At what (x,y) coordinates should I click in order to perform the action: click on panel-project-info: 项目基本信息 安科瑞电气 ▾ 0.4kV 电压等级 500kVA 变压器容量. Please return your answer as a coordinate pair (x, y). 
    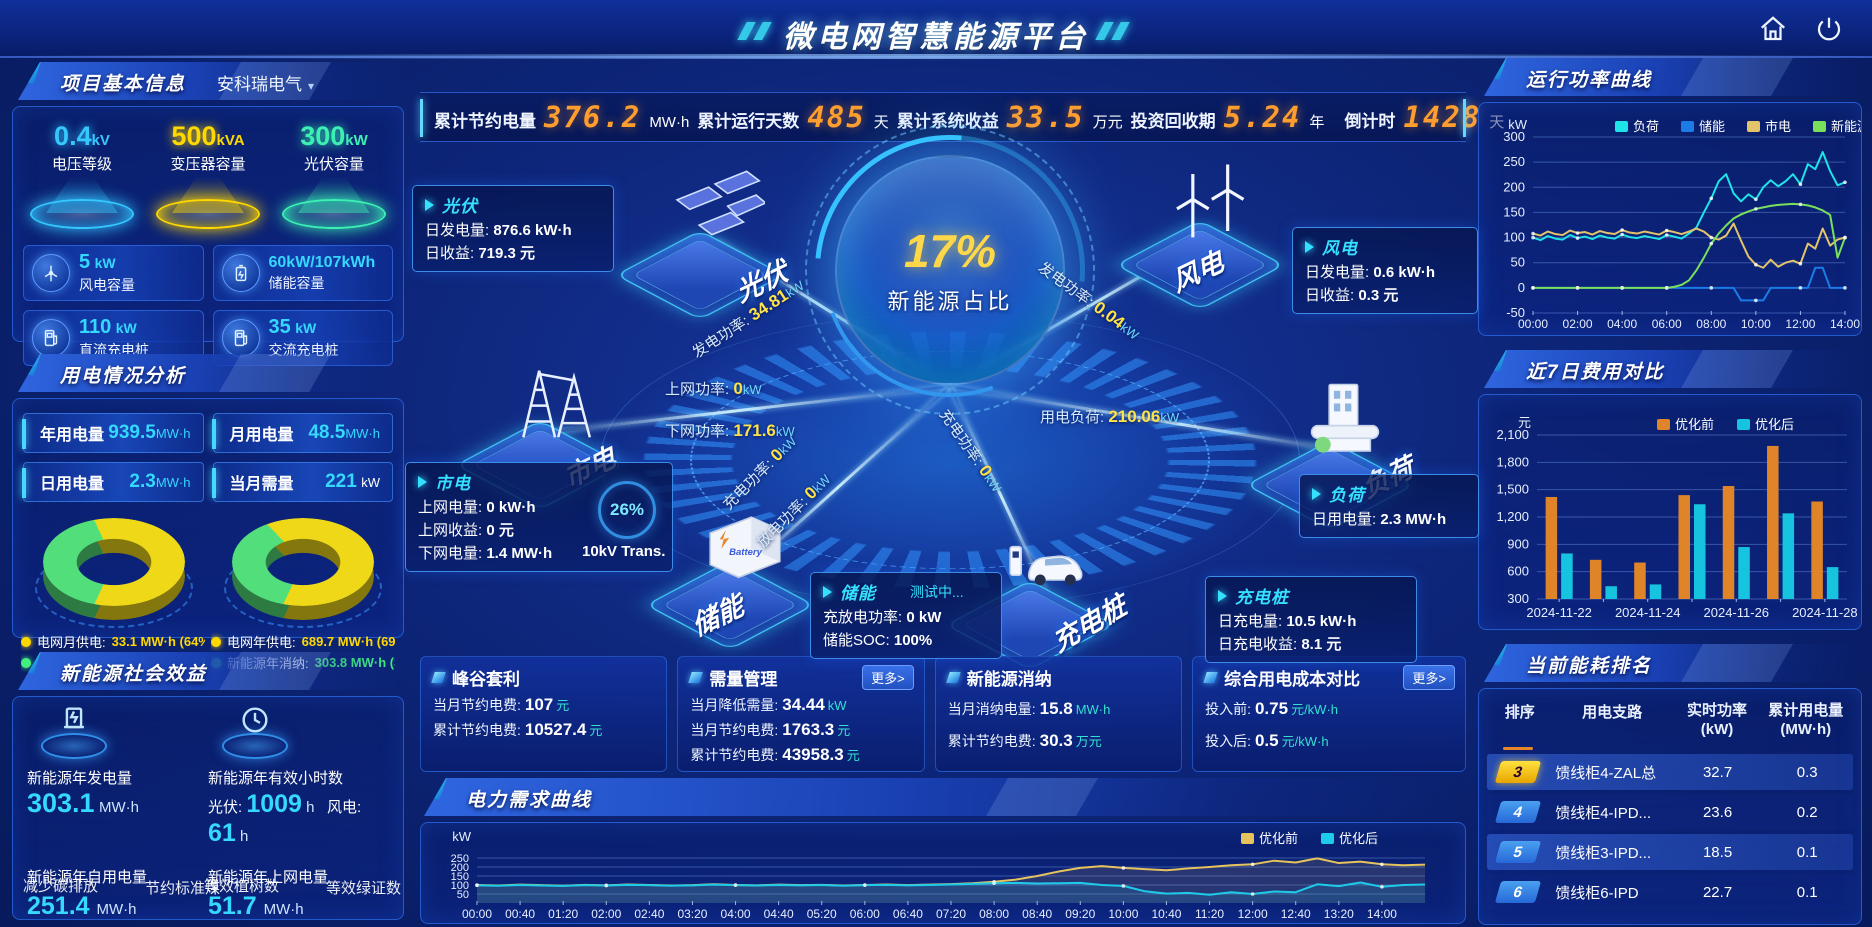
    Looking at the image, I should click on (208, 214).